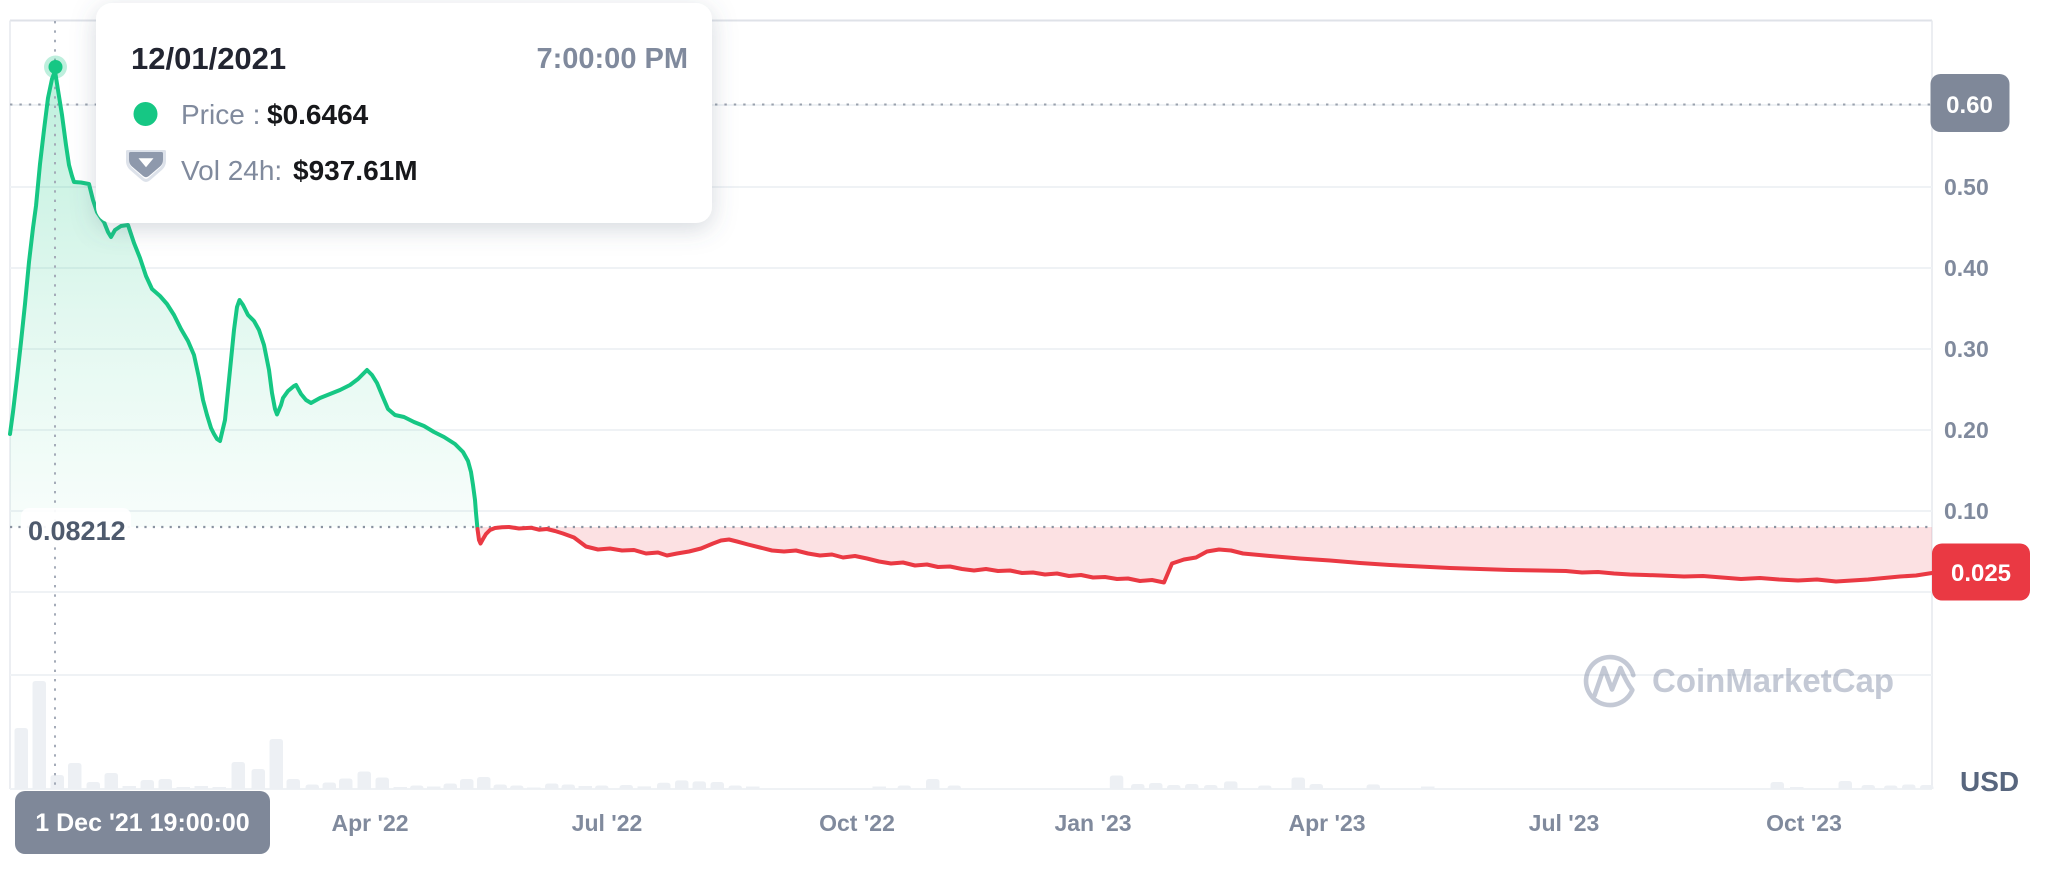 Image resolution: width=2048 pixels, height=881 pixels. I want to click on svg-text: 0.08212, so click(77, 531).